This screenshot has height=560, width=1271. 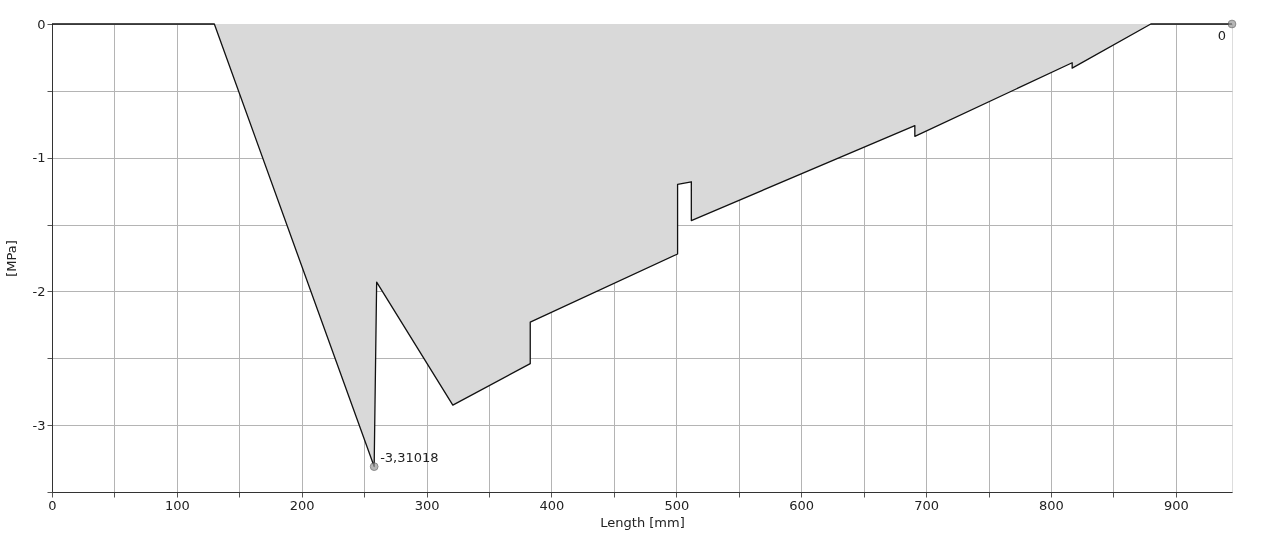 What do you see at coordinates (427, 505) in the screenshot?
I see `x-tick-label: 300` at bounding box center [427, 505].